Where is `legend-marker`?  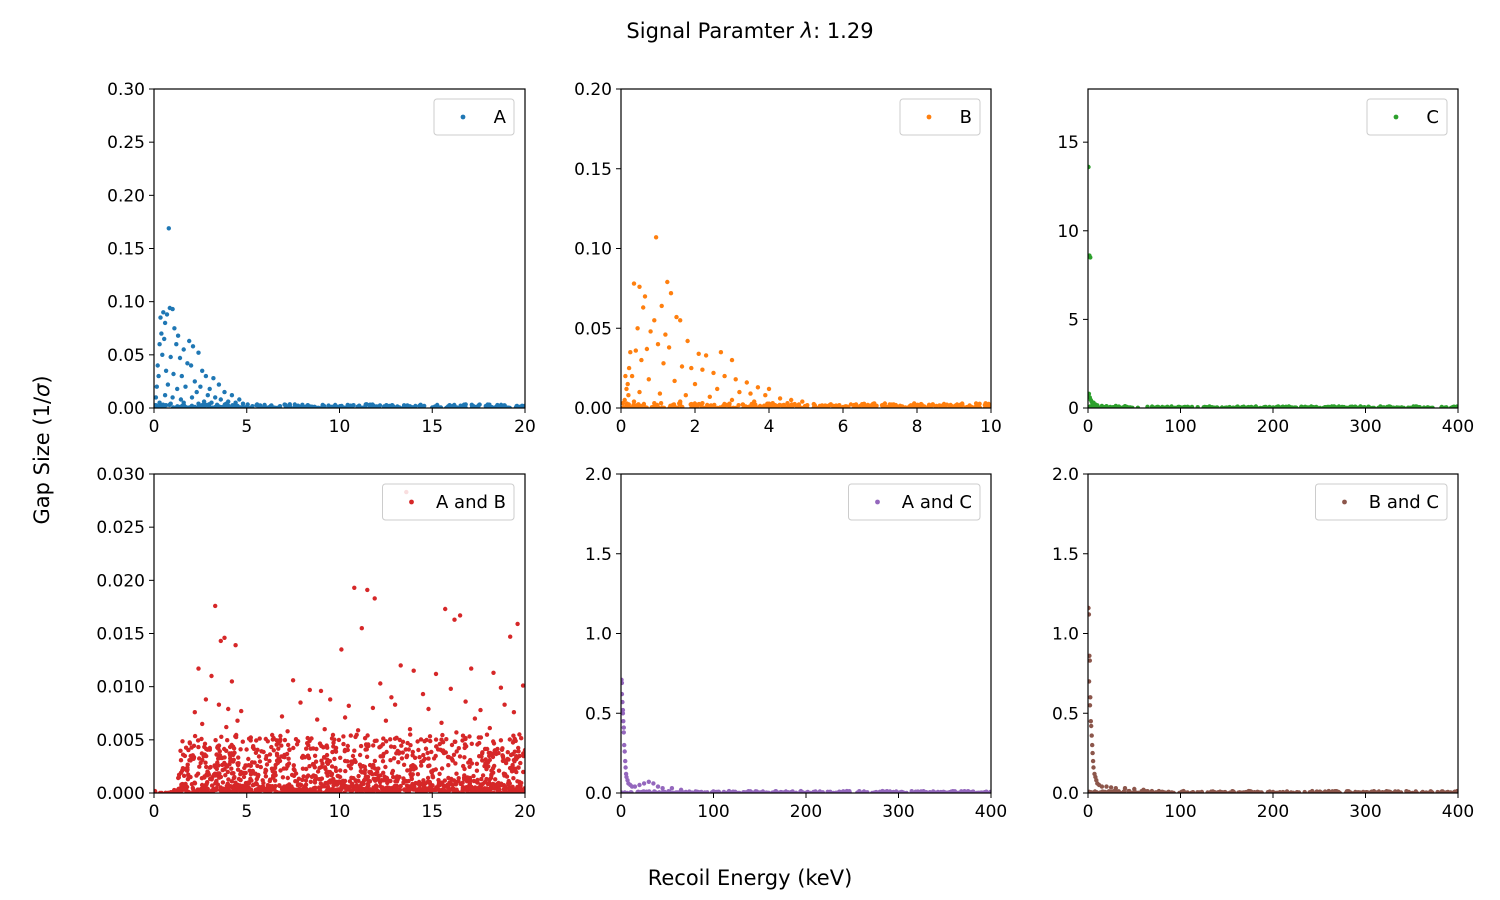 legend-marker is located at coordinates (877, 502).